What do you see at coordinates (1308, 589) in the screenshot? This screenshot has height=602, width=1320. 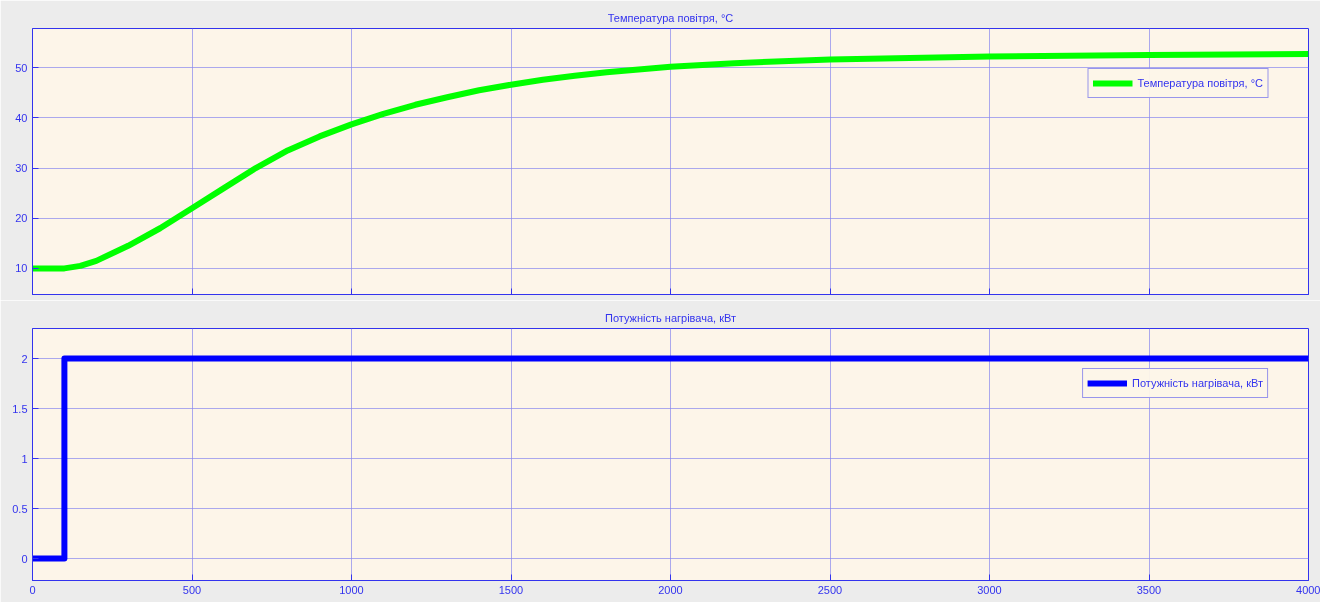 I see `x-tick-label: 4000` at bounding box center [1308, 589].